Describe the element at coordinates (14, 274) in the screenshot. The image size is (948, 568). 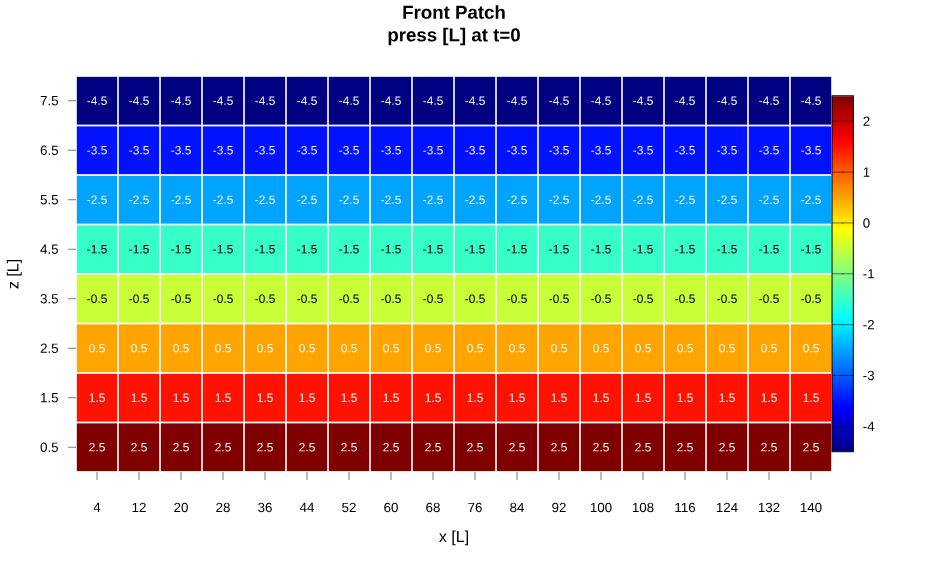
I see `y-axis-title: z [L]` at that location.